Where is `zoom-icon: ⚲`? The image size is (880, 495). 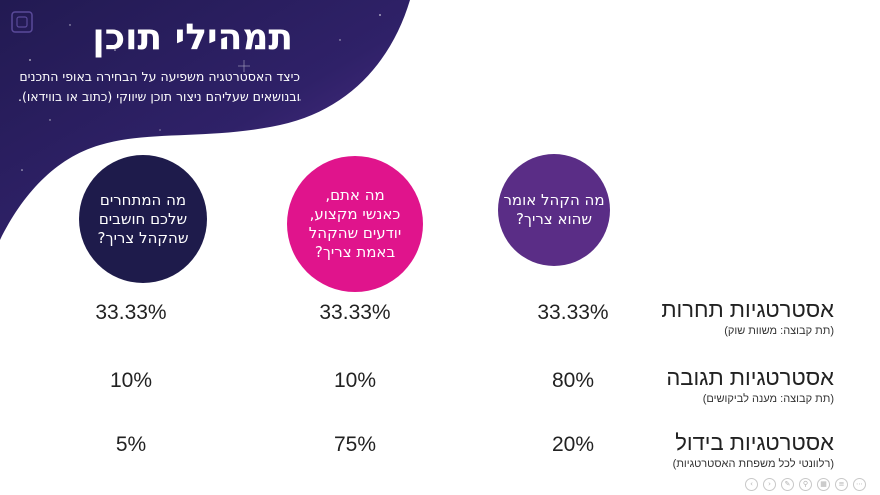
zoom-icon: ⚲ is located at coordinates (805, 484).